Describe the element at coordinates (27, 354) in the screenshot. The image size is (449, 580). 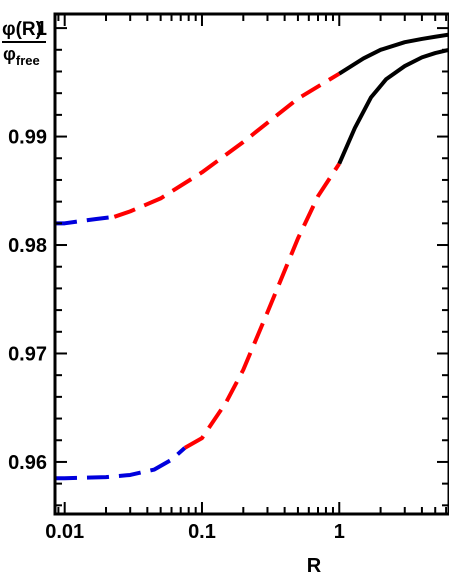
I see `y-tick-label: 0.97` at that location.